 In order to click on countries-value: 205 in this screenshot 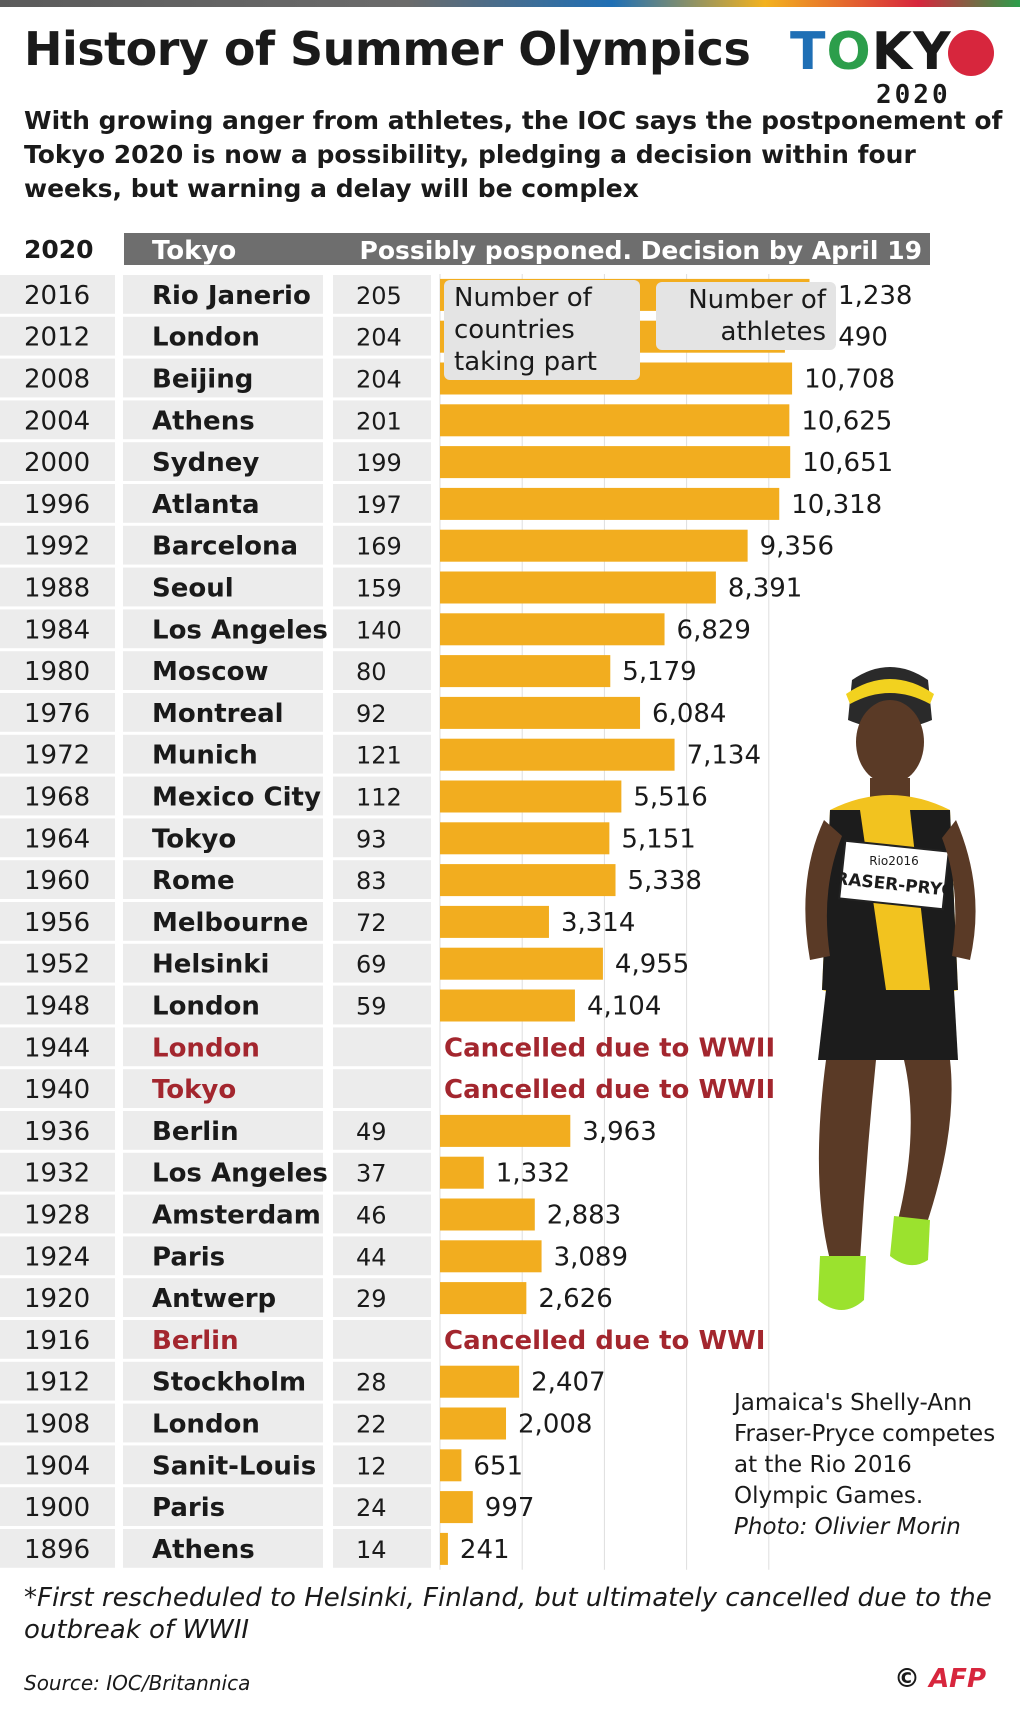, I will do `click(379, 296)`.